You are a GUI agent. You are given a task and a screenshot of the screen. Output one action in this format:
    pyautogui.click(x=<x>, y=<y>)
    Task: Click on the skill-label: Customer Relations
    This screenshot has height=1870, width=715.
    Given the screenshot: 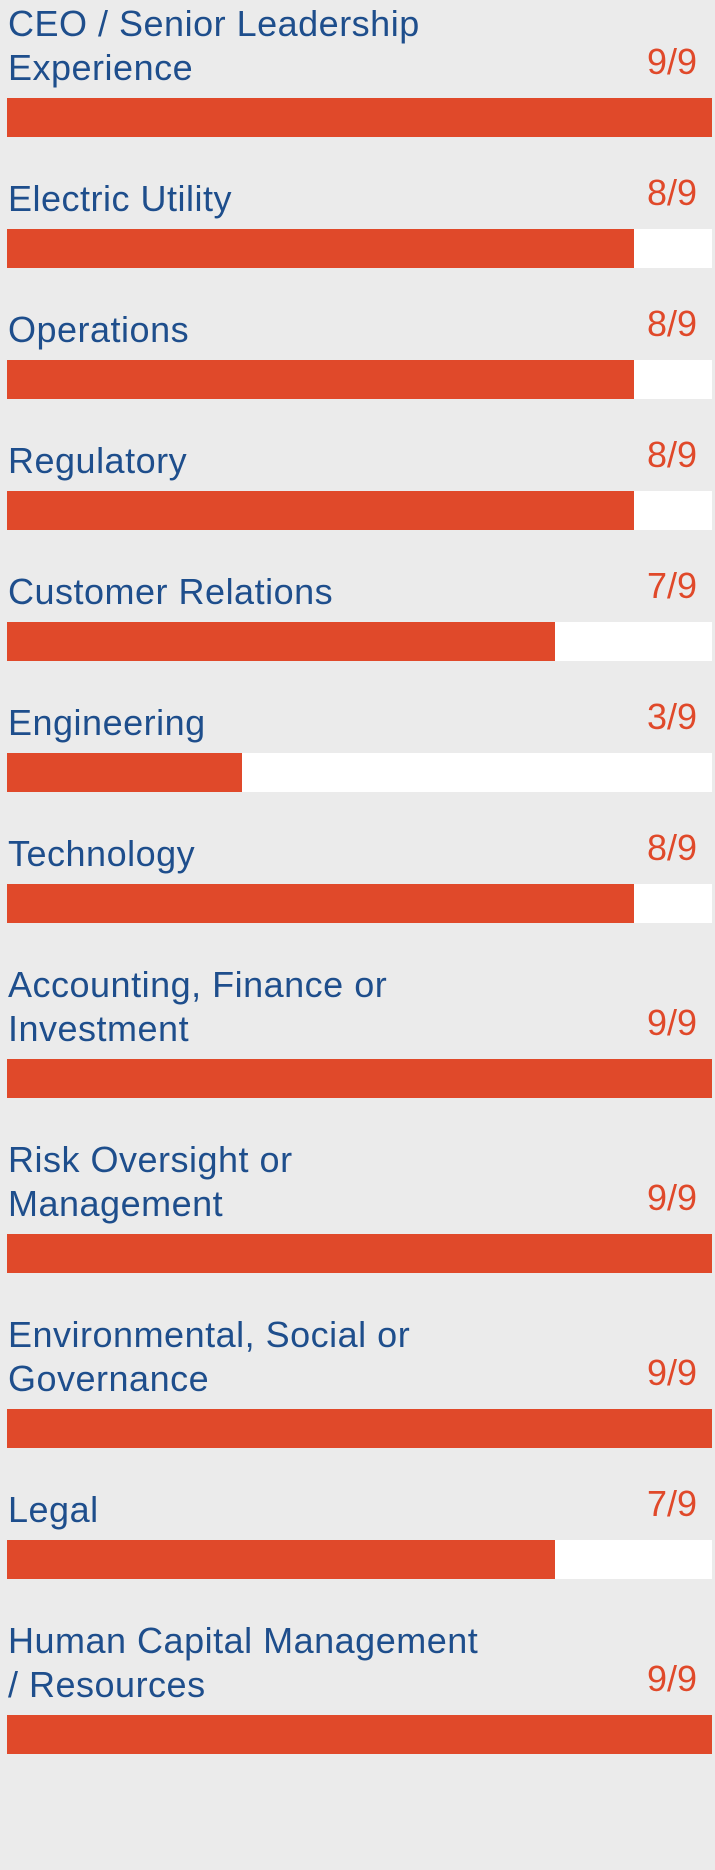 What is the action you would take?
    pyautogui.click(x=171, y=591)
    